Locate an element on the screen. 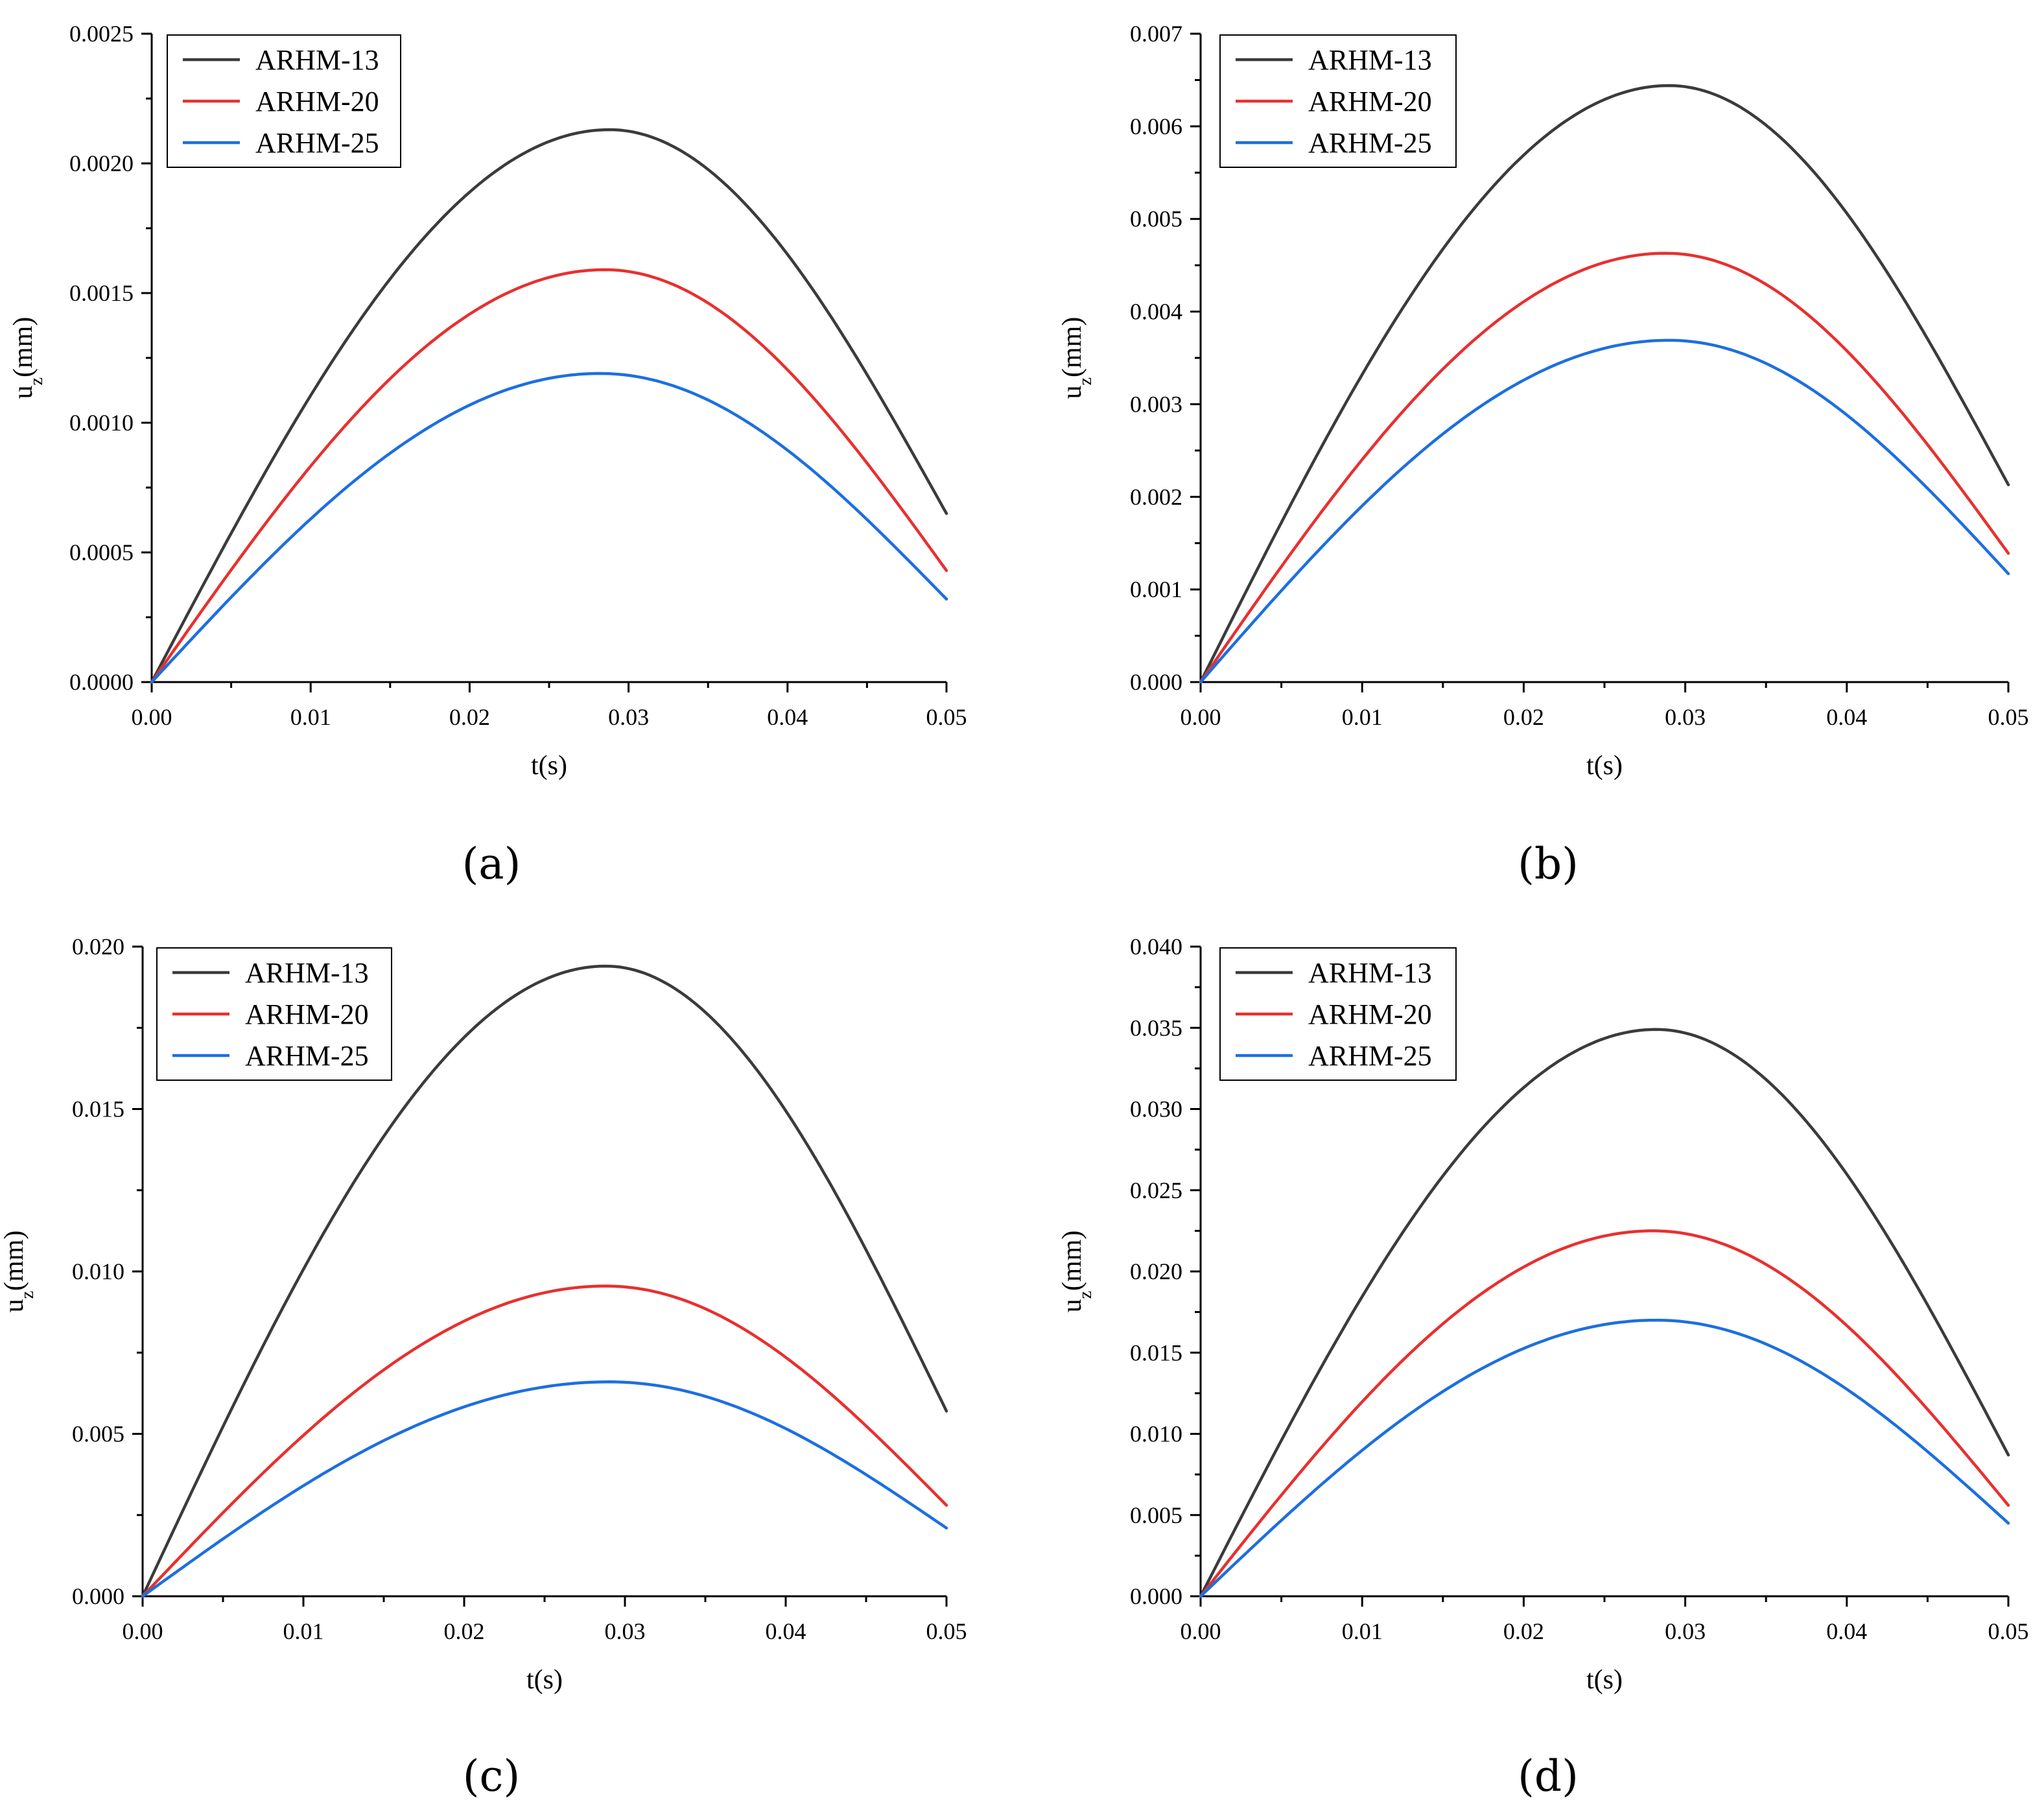 Image resolution: width=2044 pixels, height=1818 pixels. y-tick-label: 0.003 is located at coordinates (1156, 404).